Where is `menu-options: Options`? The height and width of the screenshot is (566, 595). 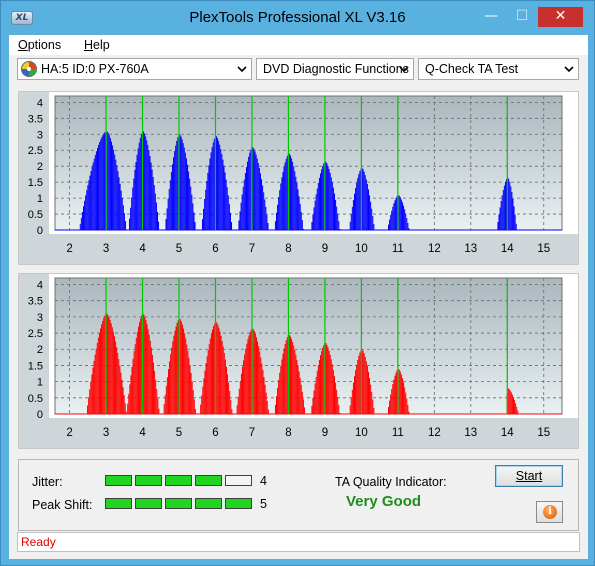 menu-options: Options is located at coordinates (40, 45).